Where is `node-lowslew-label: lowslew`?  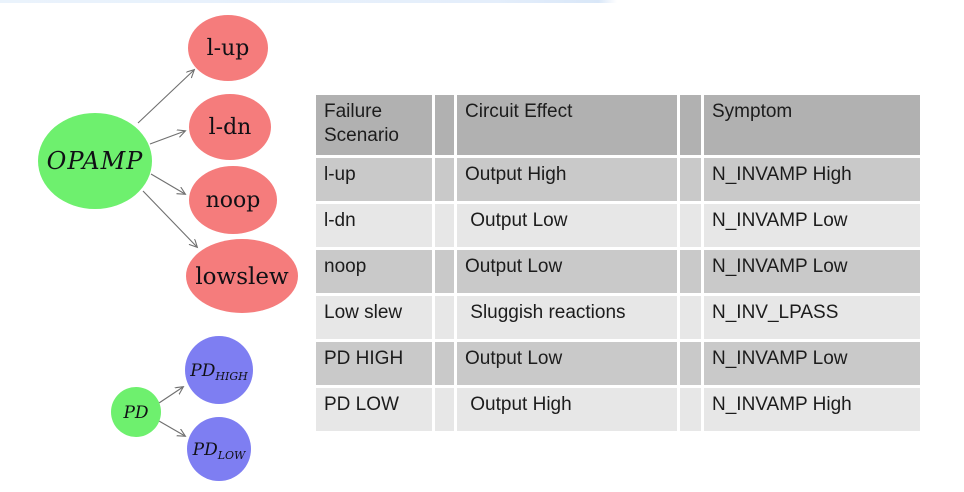
node-lowslew-label: lowslew is located at coordinates (242, 277).